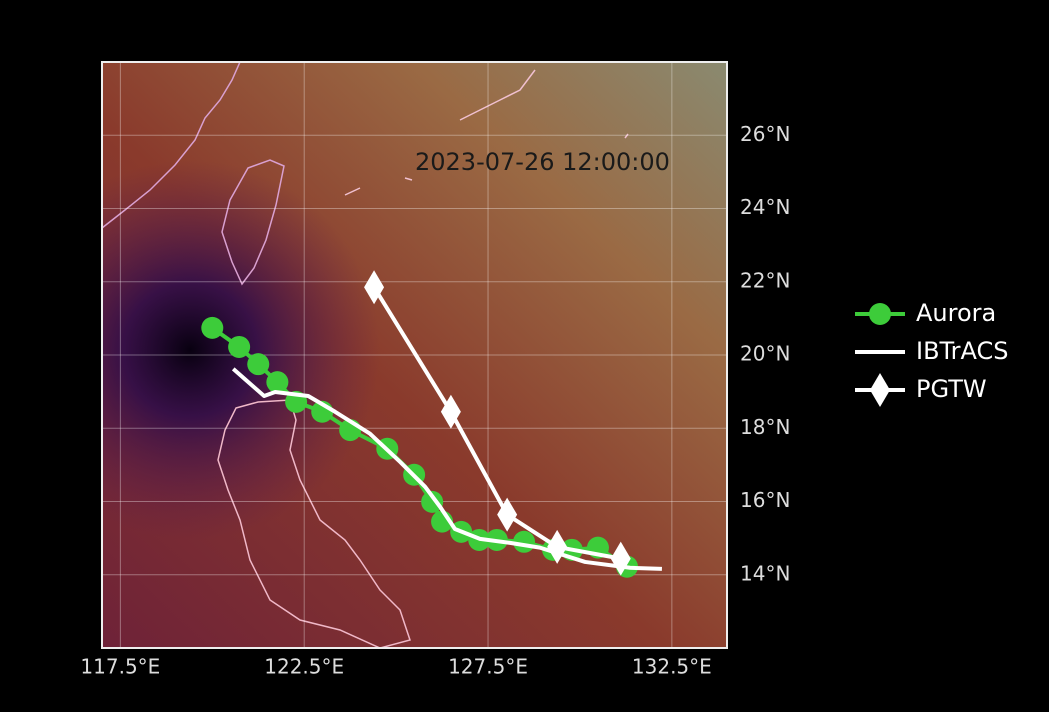 The image size is (1049, 712). What do you see at coordinates (120, 667) in the screenshot?
I see `x-tick-label: 117.5°E` at bounding box center [120, 667].